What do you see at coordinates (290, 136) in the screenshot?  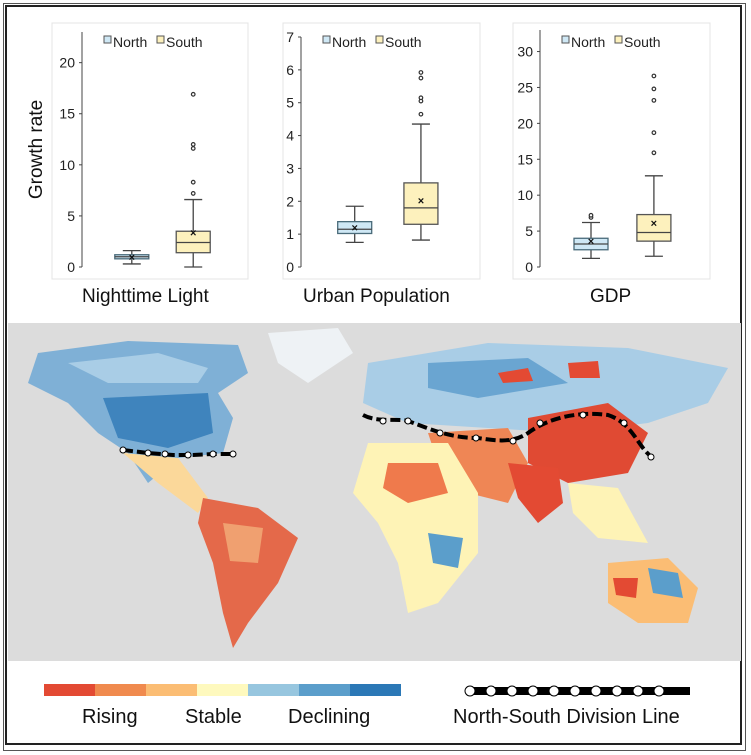 I see `y-tick-label: 4` at bounding box center [290, 136].